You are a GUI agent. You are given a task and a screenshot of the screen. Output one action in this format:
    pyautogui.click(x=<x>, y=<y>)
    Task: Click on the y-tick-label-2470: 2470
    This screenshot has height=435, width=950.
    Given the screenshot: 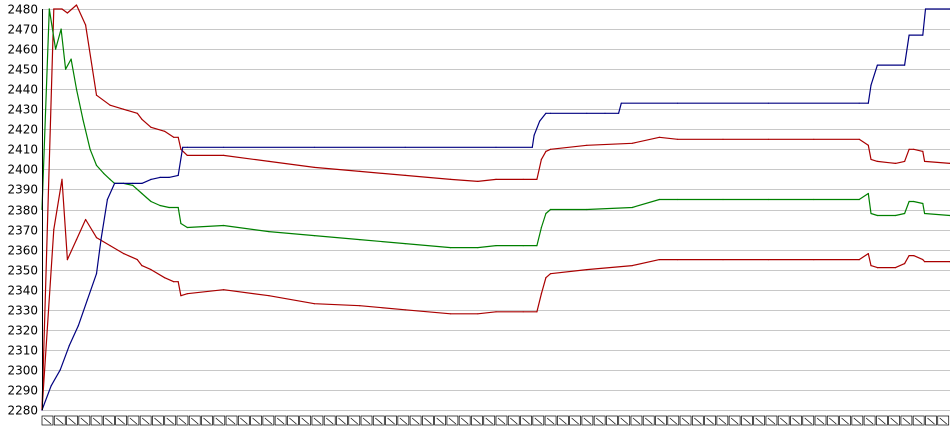 What is the action you would take?
    pyautogui.click(x=22, y=30)
    